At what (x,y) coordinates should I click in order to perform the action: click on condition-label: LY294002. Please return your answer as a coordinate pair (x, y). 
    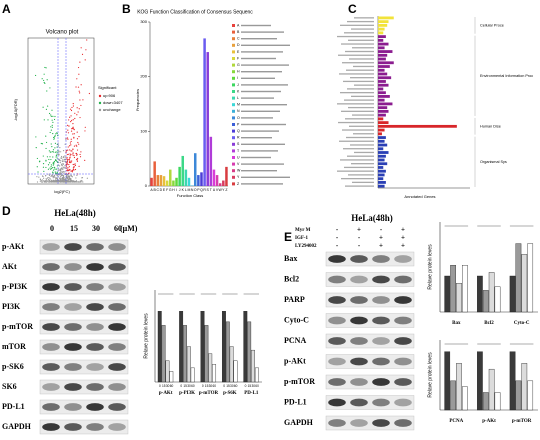
    Looking at the image, I should click on (306, 246).